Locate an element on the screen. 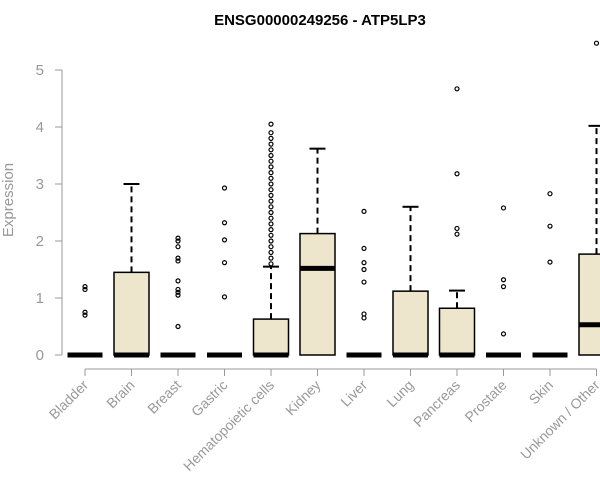 This screenshot has width=600, height=500. box-unknown-other is located at coordinates (589, 198).